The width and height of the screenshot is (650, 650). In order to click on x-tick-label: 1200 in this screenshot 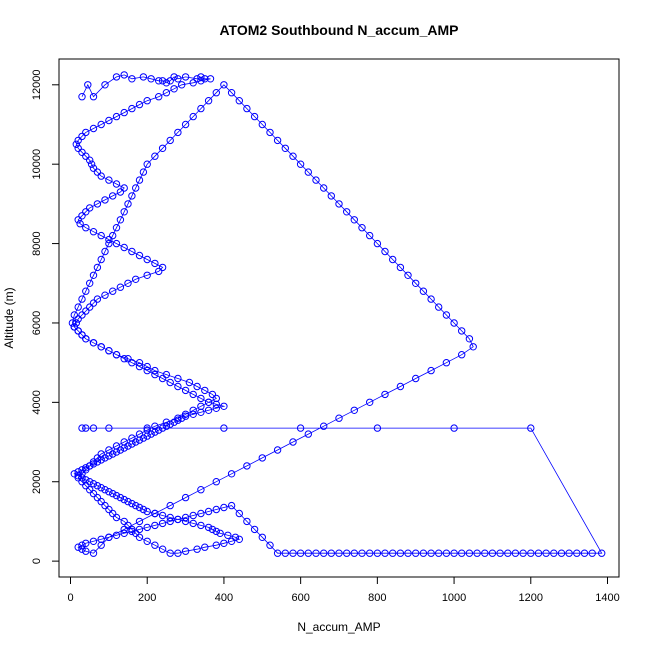, I will do `click(531, 598)`.